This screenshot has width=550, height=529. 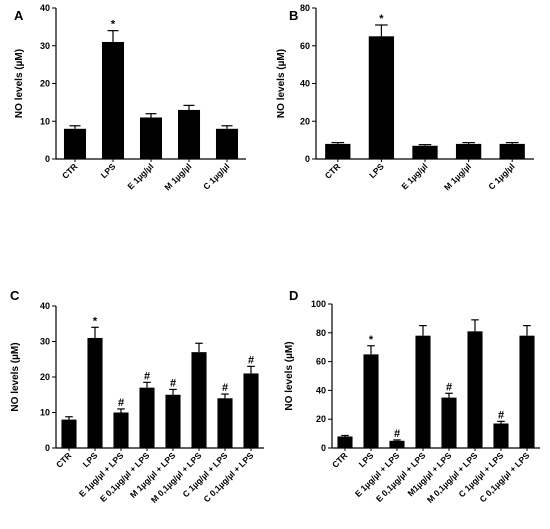 I want to click on panel-letter: A, so click(x=19, y=15).